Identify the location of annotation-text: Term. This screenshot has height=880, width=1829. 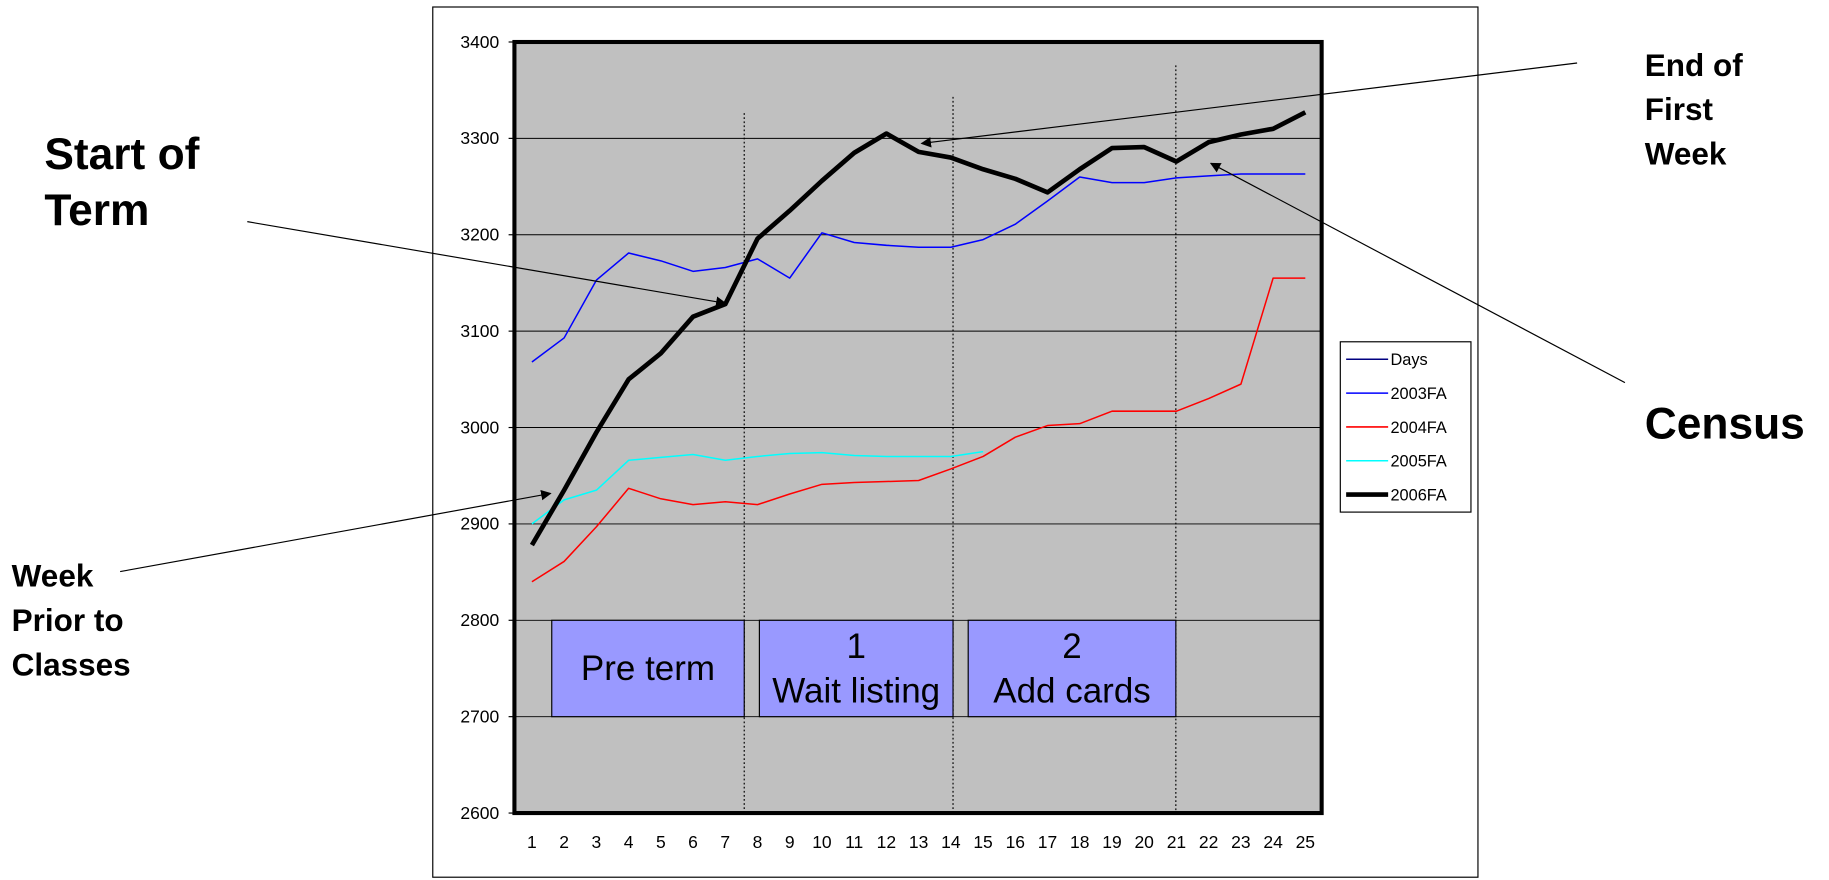
(96, 210).